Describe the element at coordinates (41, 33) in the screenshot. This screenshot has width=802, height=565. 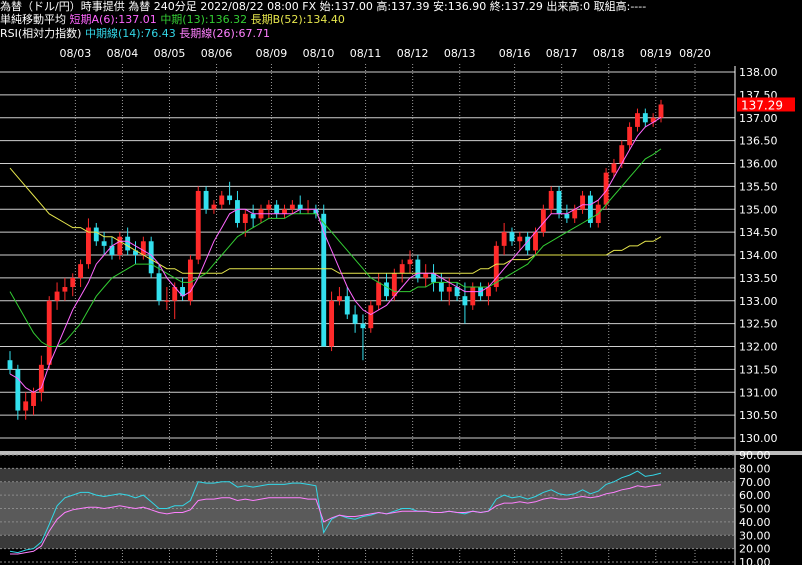
I see `rsi-legend-title: RSI(相対力指数)` at that location.